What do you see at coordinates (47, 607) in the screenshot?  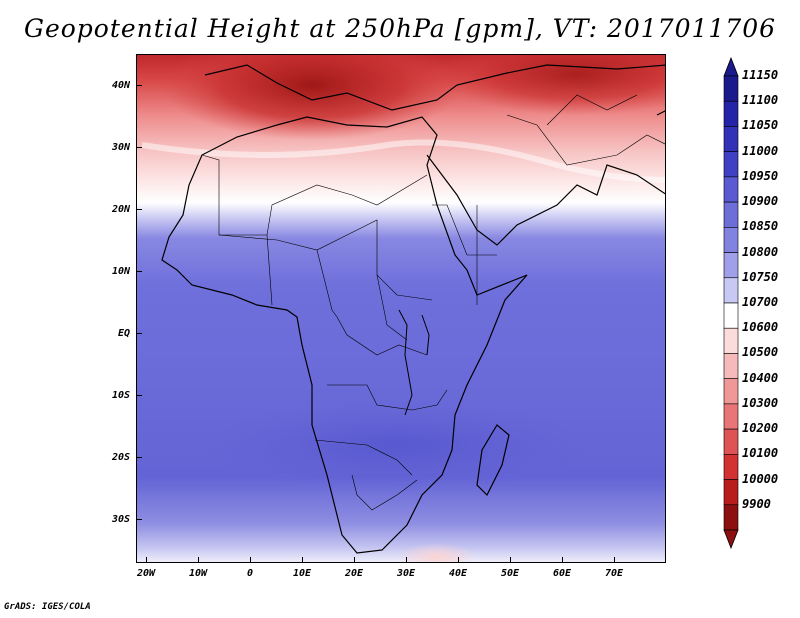 I see `footer-credit: GrADS: IGES/COLA` at bounding box center [47, 607].